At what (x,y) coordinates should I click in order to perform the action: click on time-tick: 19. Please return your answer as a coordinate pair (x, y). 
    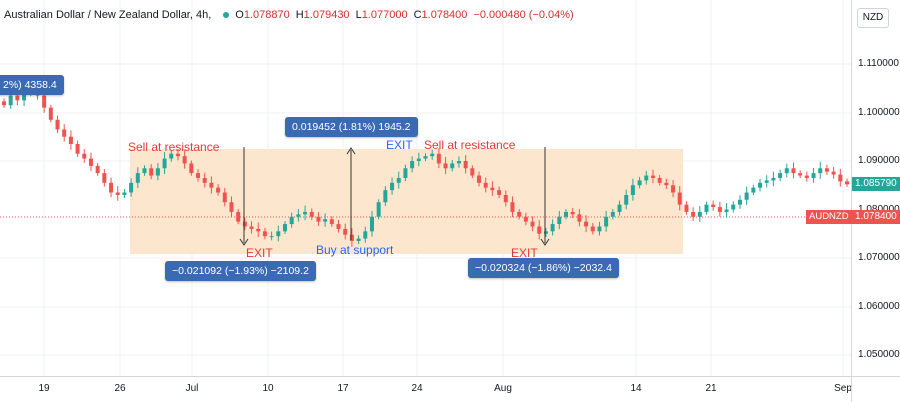
    Looking at the image, I should click on (44, 388).